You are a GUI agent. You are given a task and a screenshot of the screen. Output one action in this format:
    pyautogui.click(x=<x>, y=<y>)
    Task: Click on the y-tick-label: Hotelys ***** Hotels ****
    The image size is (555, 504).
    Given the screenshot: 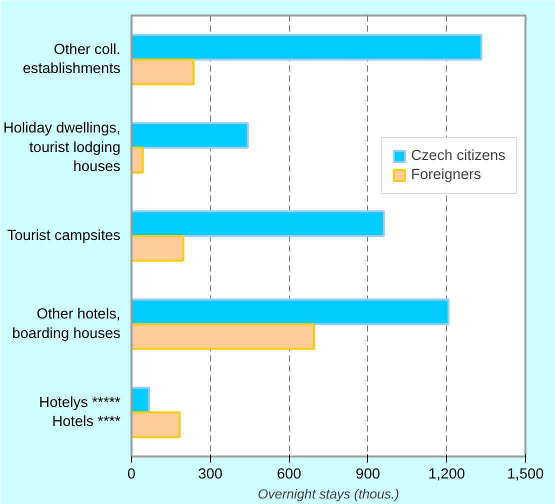 What is the action you would take?
    pyautogui.click(x=80, y=412)
    